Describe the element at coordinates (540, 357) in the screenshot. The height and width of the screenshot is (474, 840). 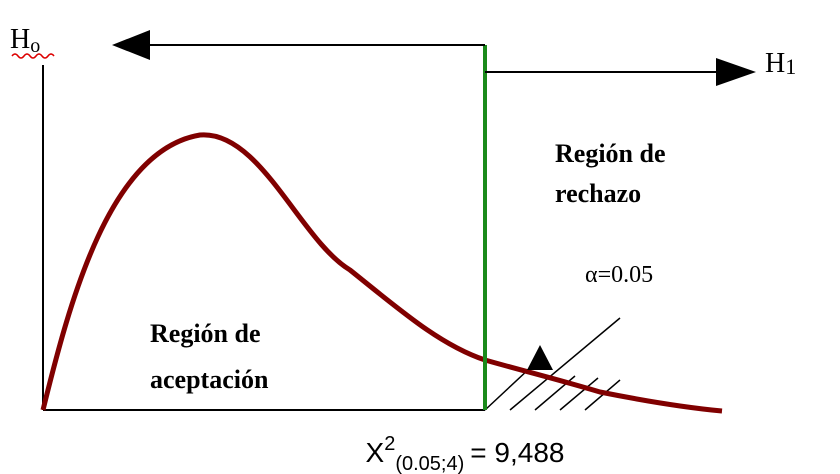
I see `alpha-pointer` at that location.